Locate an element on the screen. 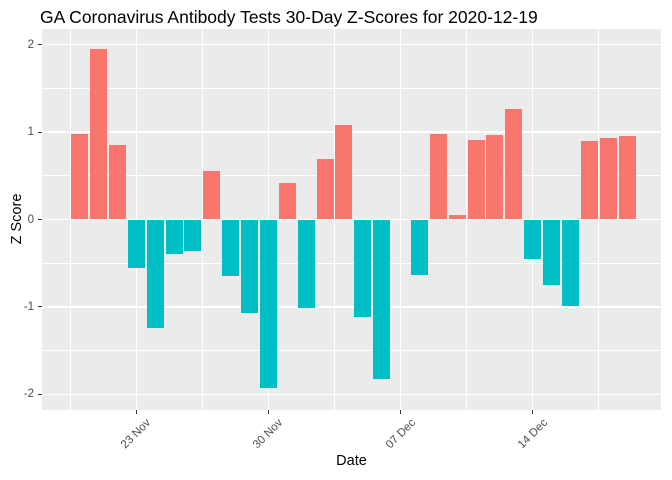 Image resolution: width=672 pixels, height=480 pixels. x-tick-label: 07 Dec is located at coordinates (400, 434).